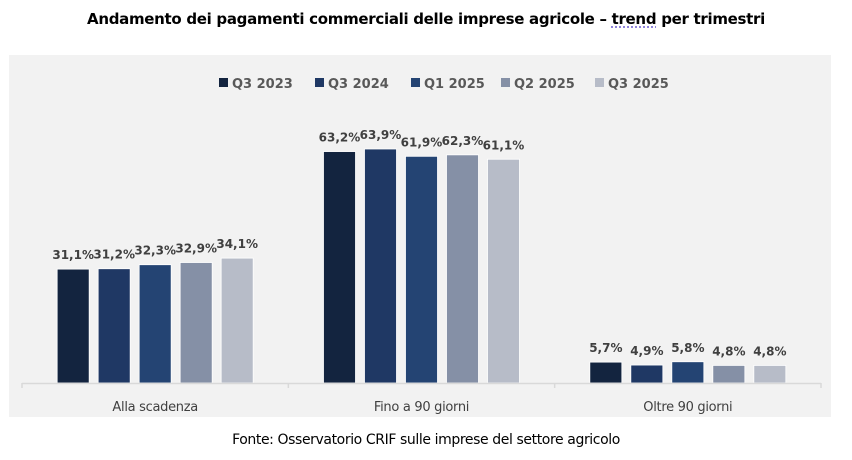  What do you see at coordinates (262, 84) in the screenshot?
I see `legend-label-1: Q3 2023` at bounding box center [262, 84].